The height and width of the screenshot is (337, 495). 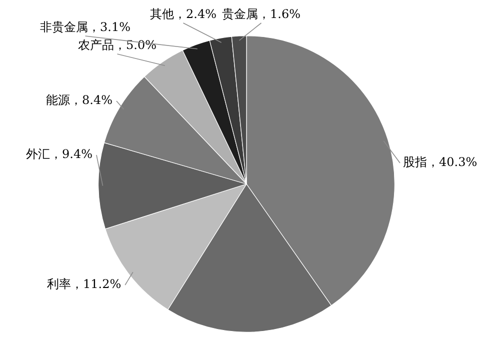 I want to click on slice-label: 外汇，9.4%, so click(x=59, y=154).